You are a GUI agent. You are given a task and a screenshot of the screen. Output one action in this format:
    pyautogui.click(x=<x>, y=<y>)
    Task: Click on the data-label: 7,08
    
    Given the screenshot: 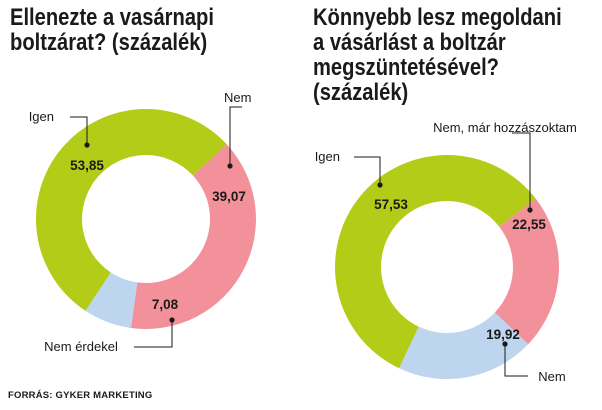 What is the action you would take?
    pyautogui.click(x=165, y=304)
    